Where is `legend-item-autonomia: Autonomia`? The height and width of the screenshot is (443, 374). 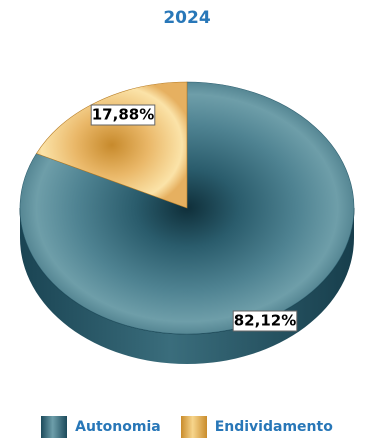 legend-item-autonomia: Autonomia is located at coordinates (101, 427).